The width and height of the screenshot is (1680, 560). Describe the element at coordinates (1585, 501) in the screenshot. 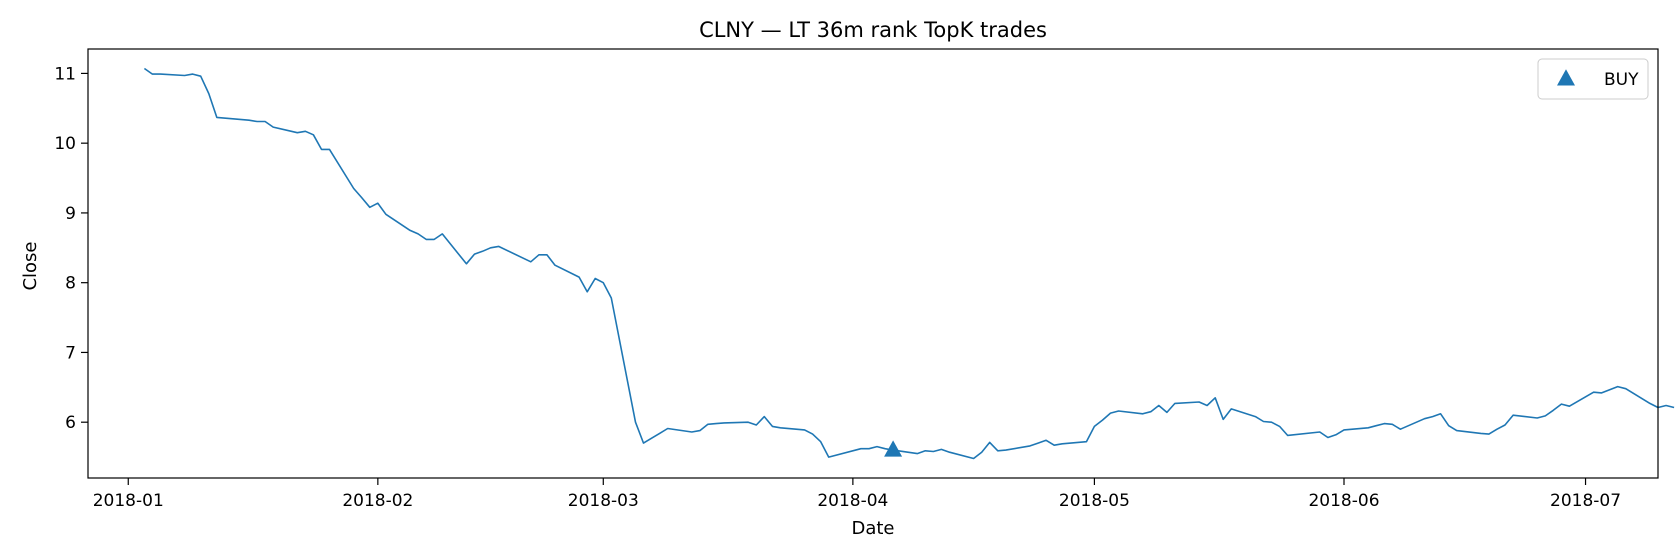

I see `x-tick-label: 2018-07` at that location.